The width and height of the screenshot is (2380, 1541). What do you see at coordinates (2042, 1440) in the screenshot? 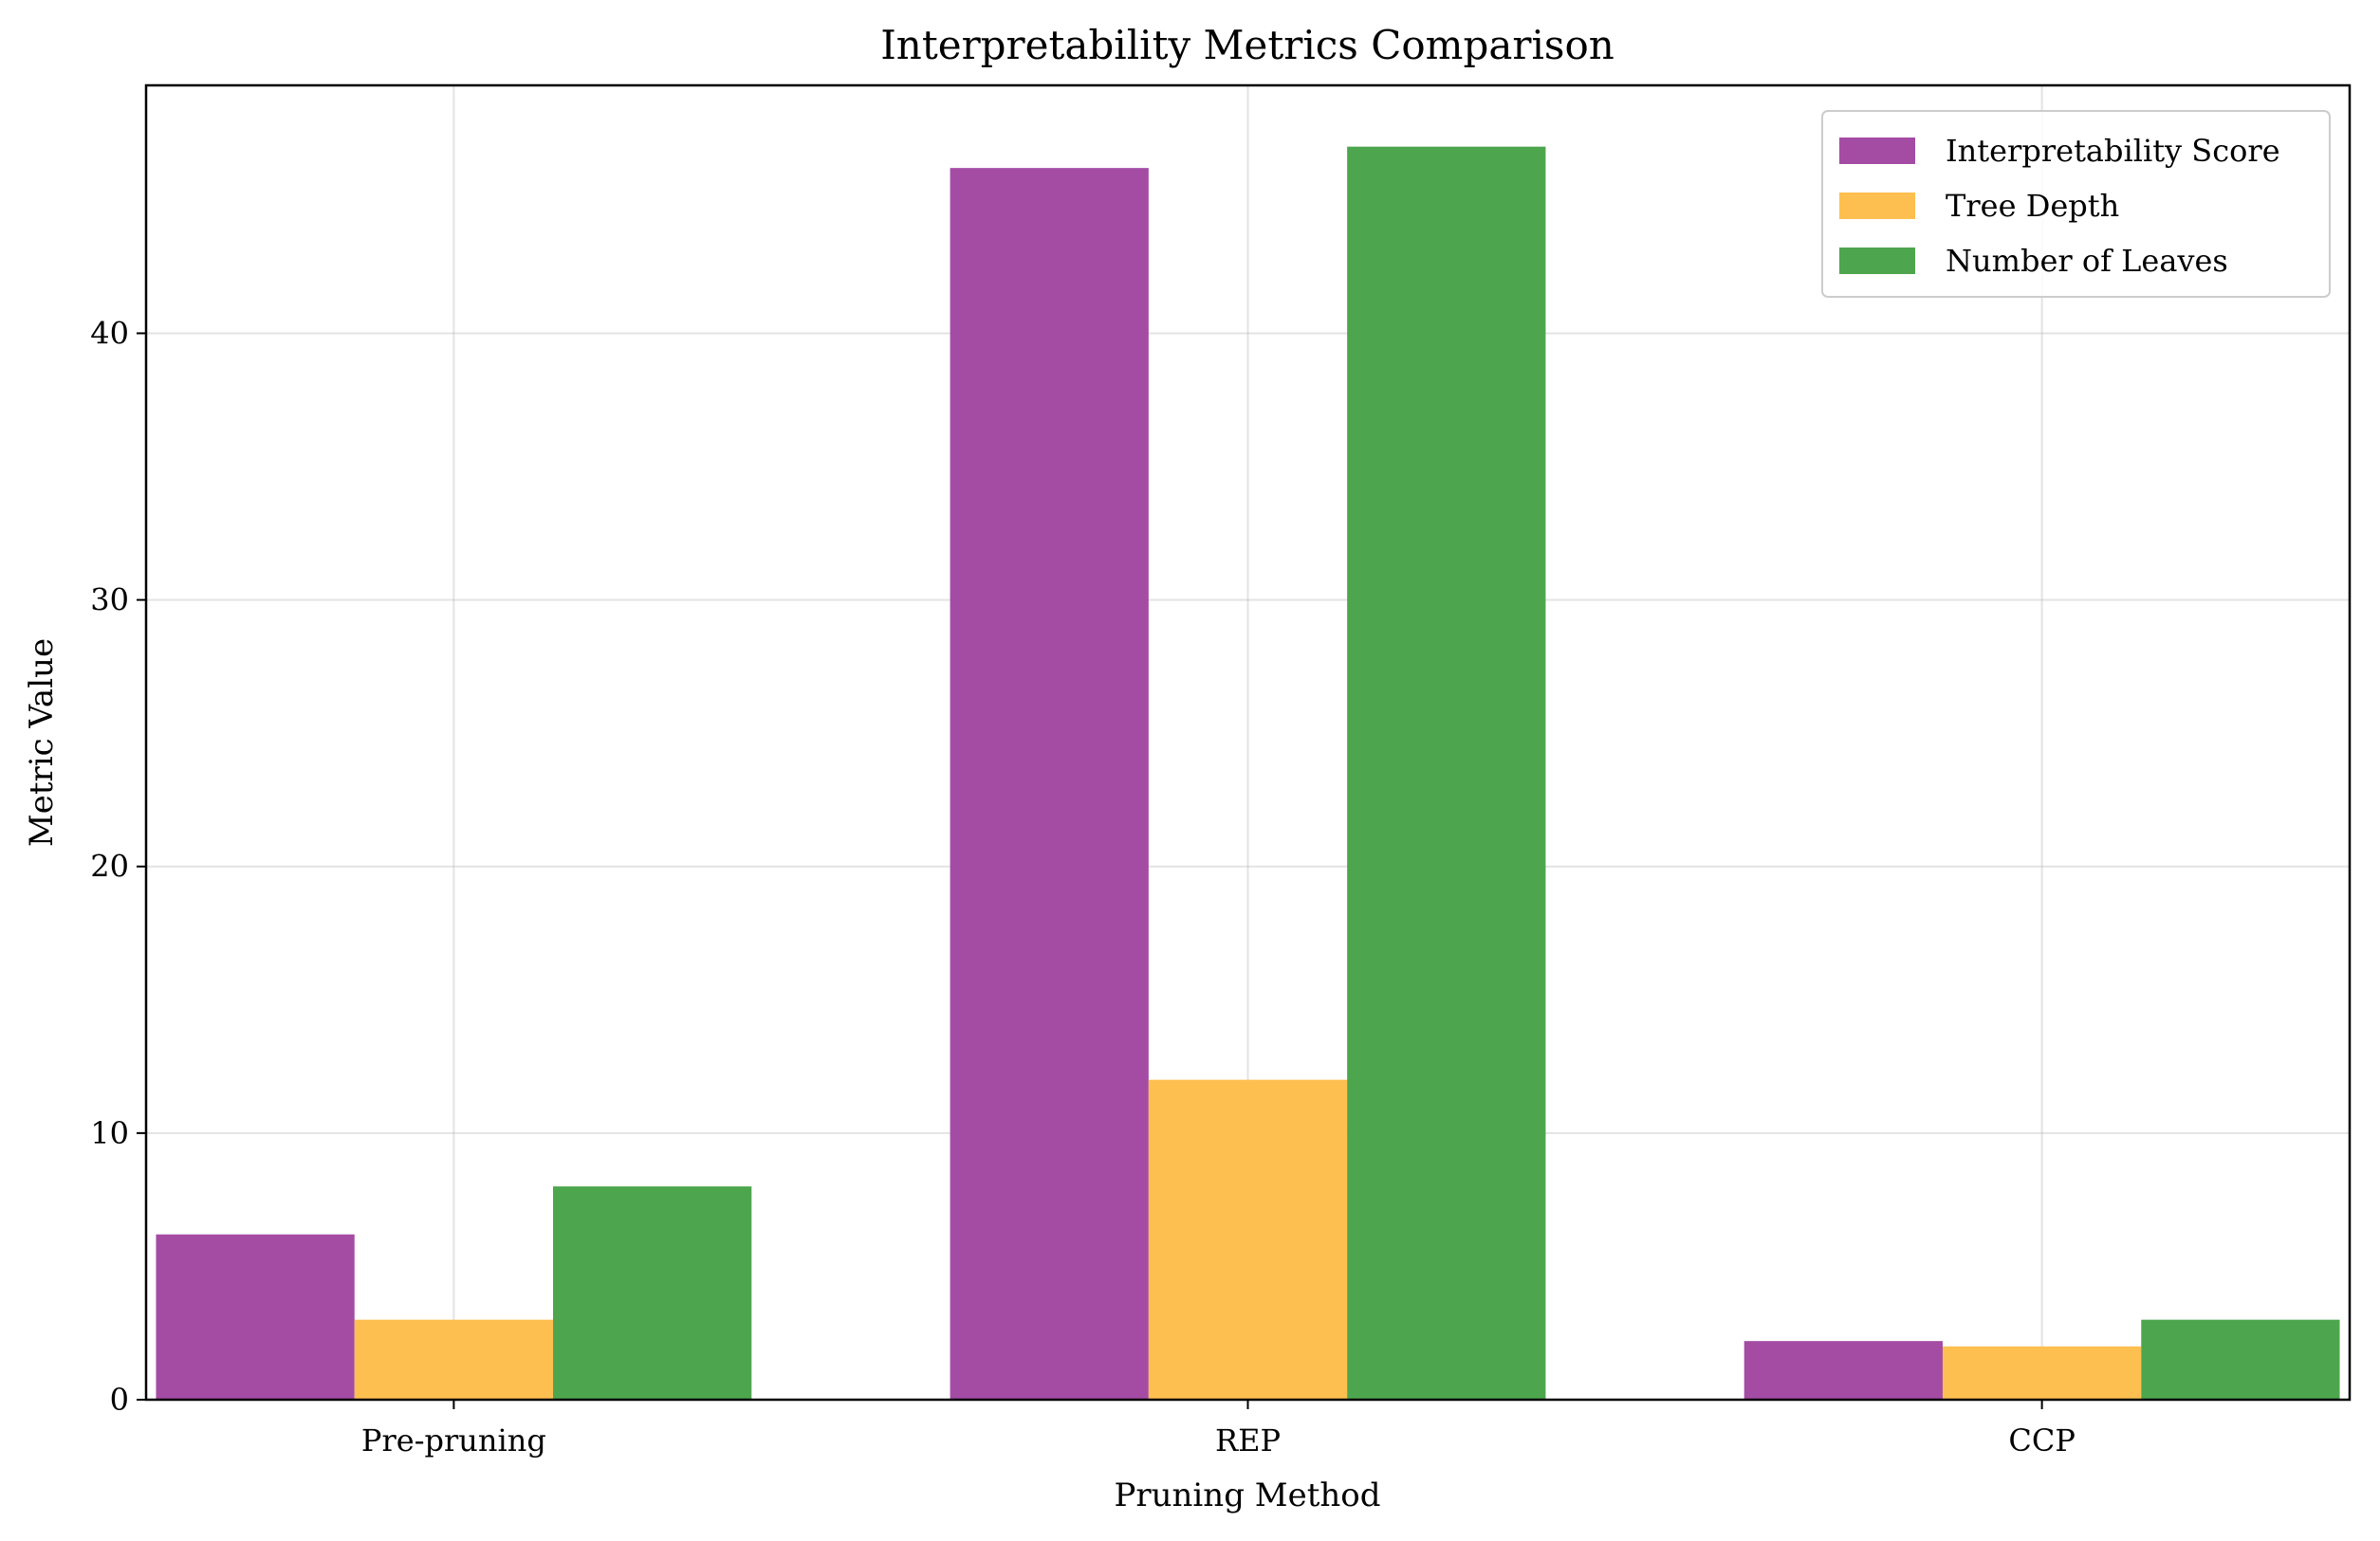
I see `x-tick-label: CCP` at bounding box center [2042, 1440].